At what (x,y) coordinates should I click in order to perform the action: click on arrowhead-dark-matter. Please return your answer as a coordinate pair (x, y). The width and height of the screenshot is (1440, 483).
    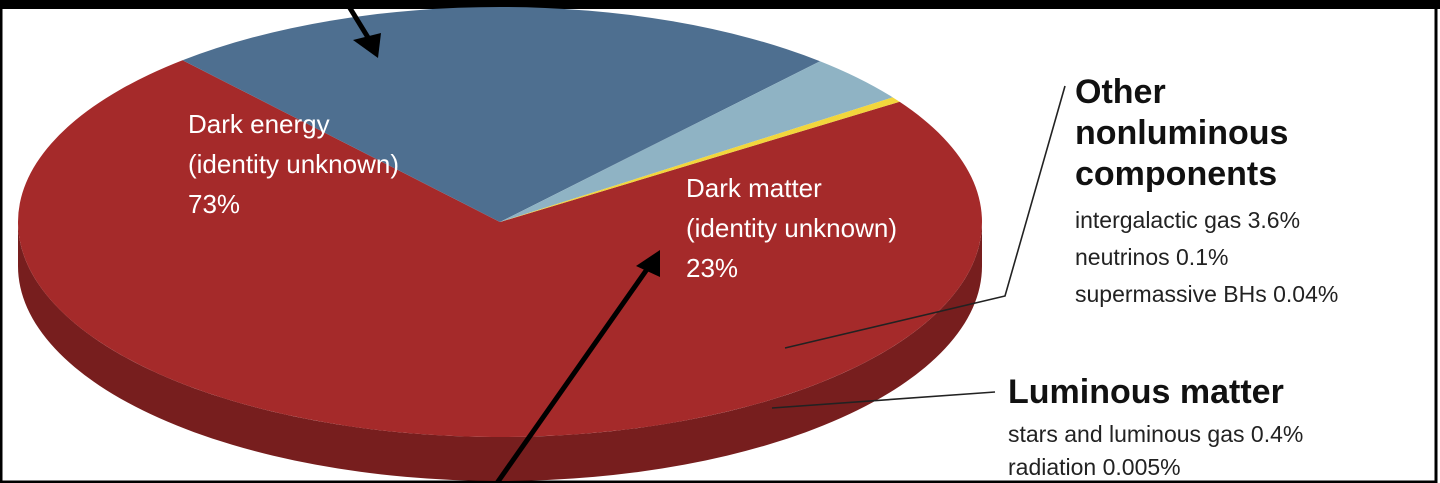
    Looking at the image, I should click on (648, 263).